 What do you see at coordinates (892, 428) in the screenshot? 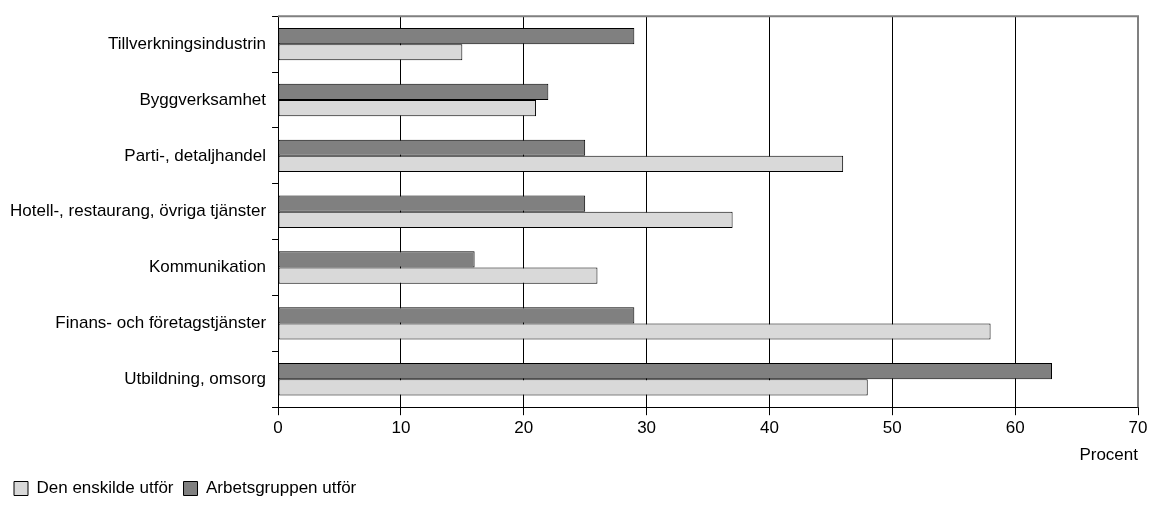
I see `x-tick-label: 50` at bounding box center [892, 428].